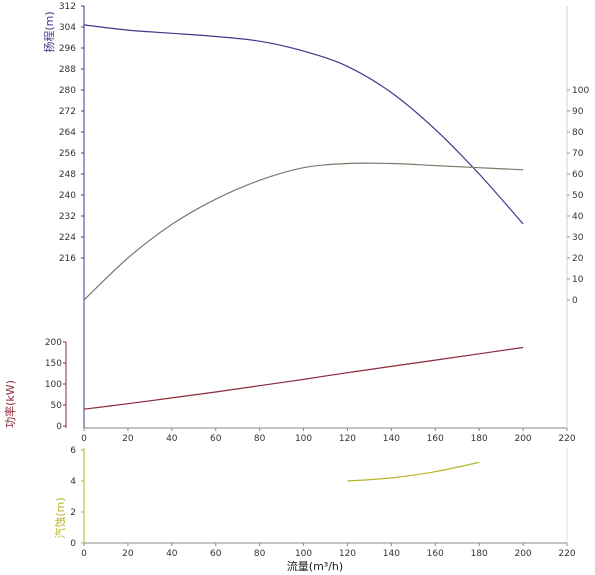 This screenshot has height=575, width=595. What do you see at coordinates (566, 439) in the screenshot?
I see `top-x-tick-label: 220` at bounding box center [566, 439].